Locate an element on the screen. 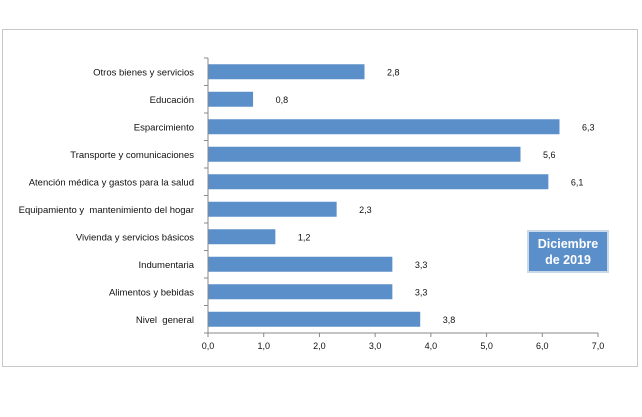  value-label: 1,2 is located at coordinates (304, 237).